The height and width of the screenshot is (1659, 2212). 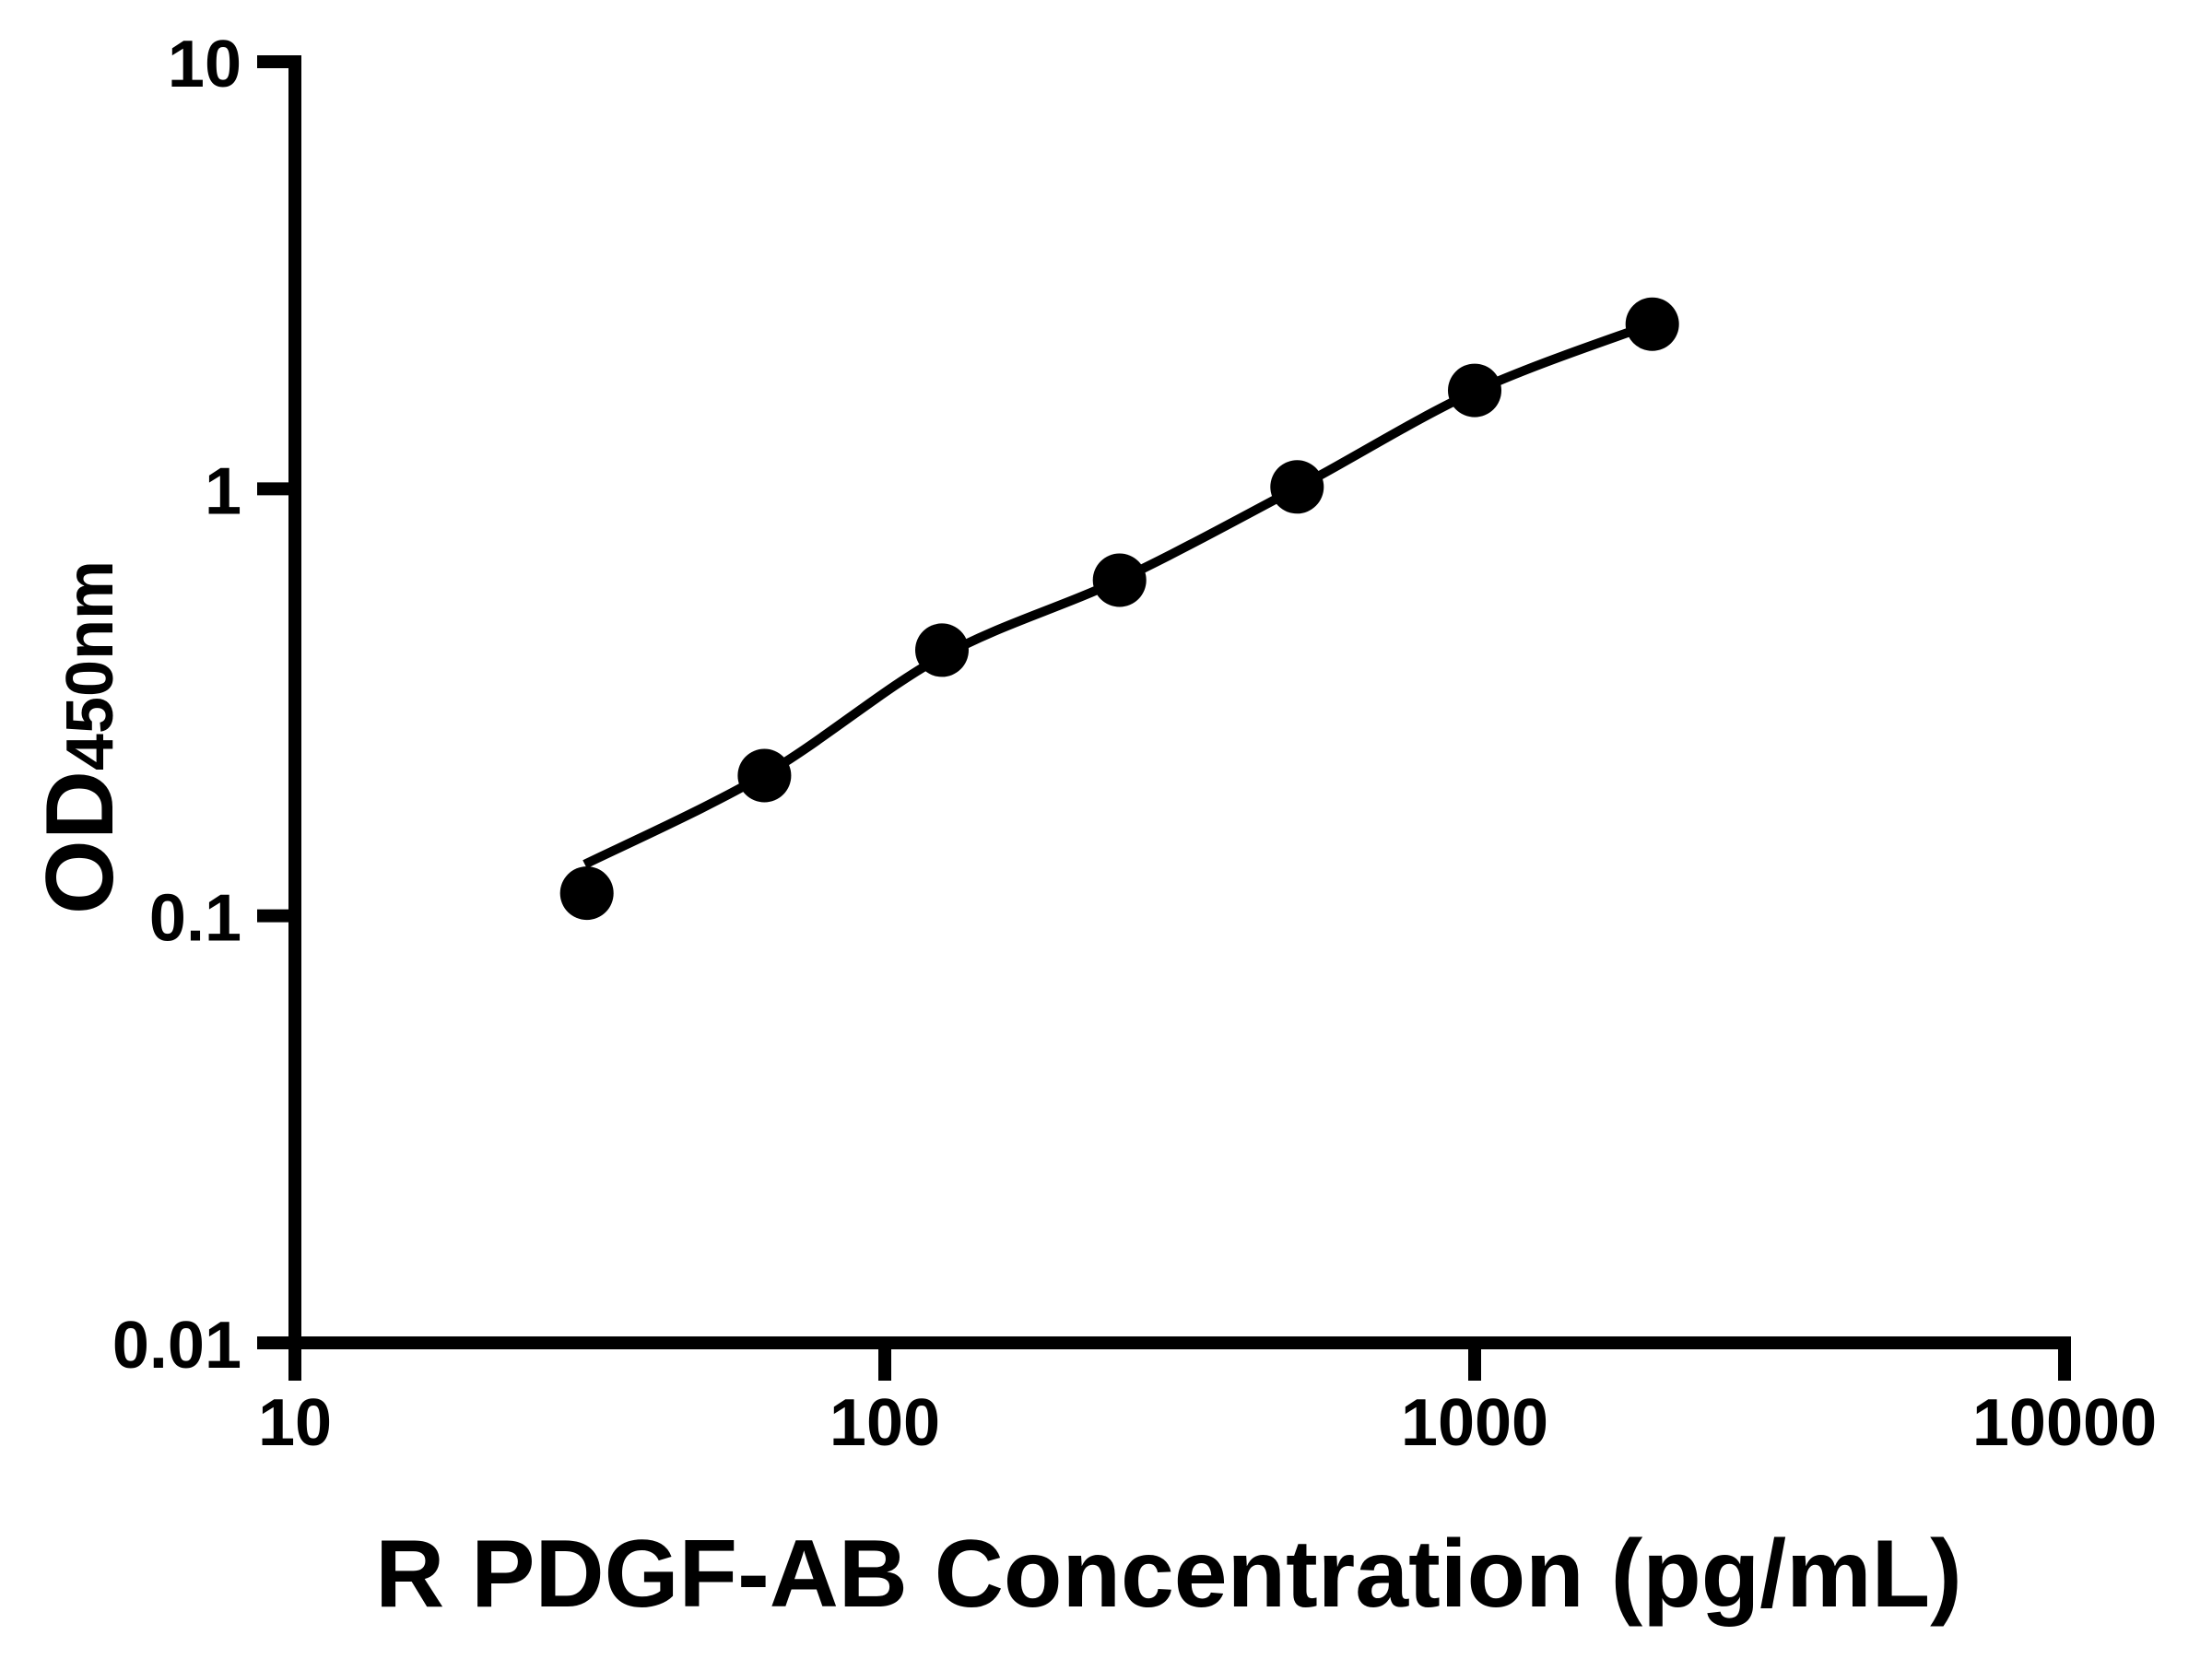 What do you see at coordinates (80, 842) in the screenshot?
I see `y-axis-title-main: OD` at bounding box center [80, 842].